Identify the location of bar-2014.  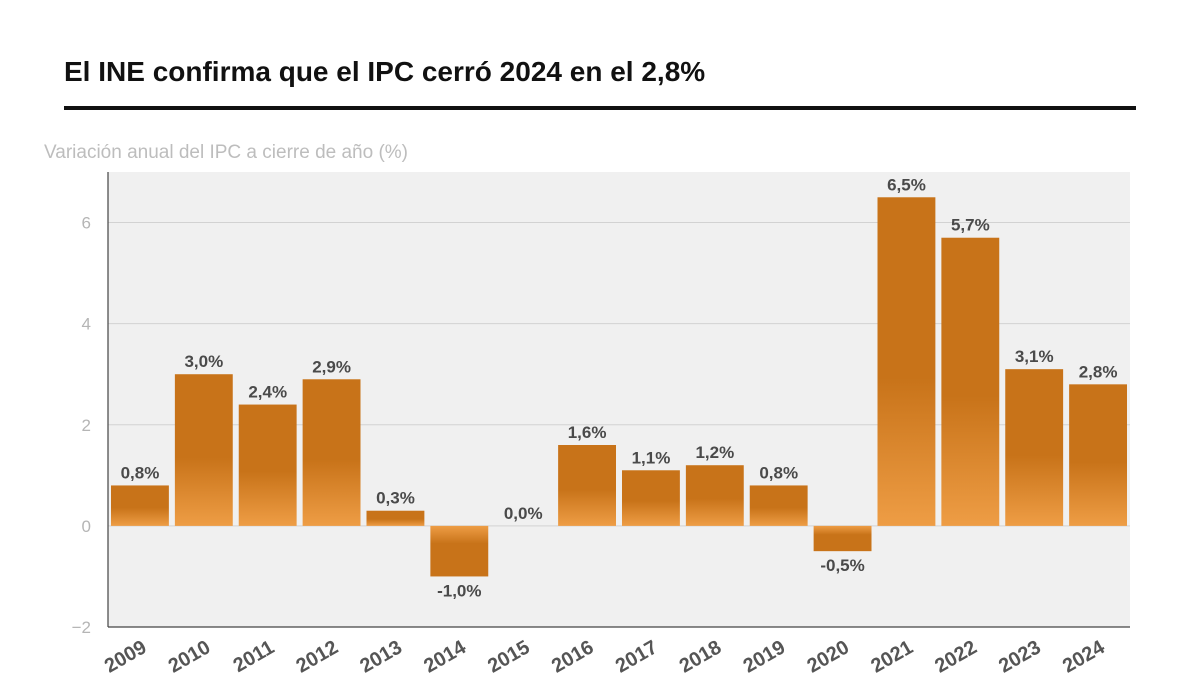
(459, 551).